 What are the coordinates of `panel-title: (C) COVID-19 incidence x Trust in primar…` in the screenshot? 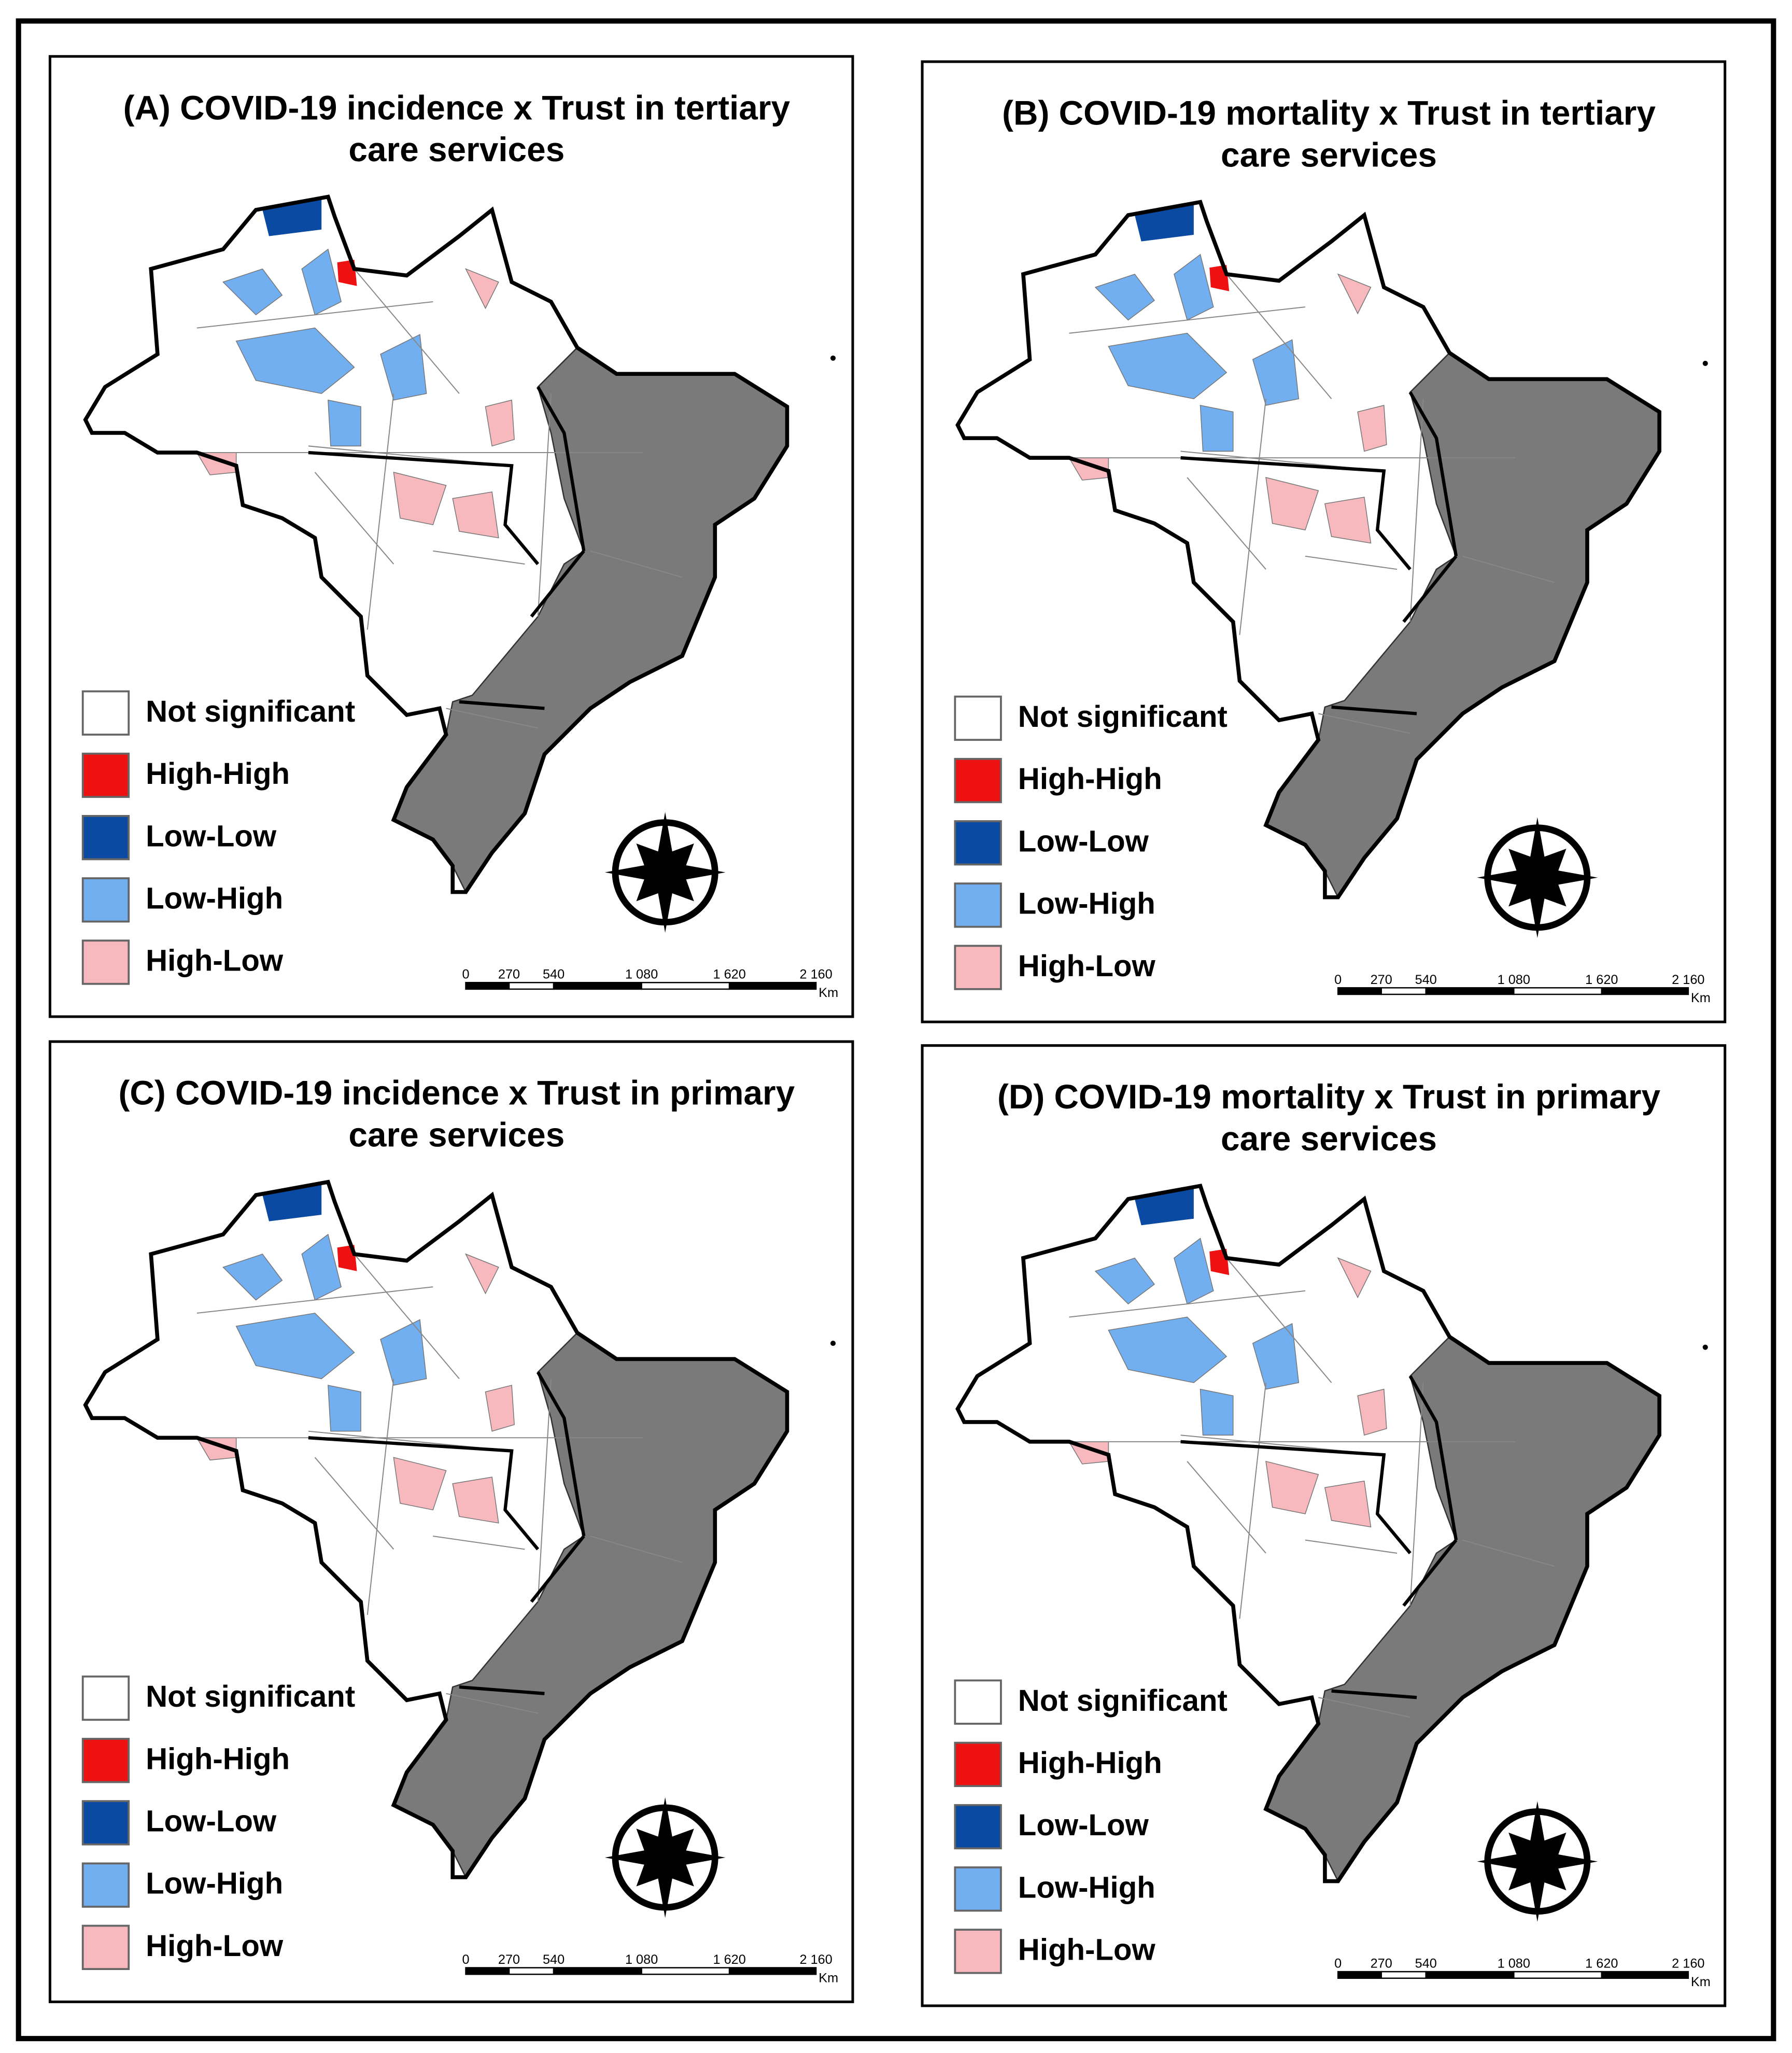 It's located at (456, 1093).